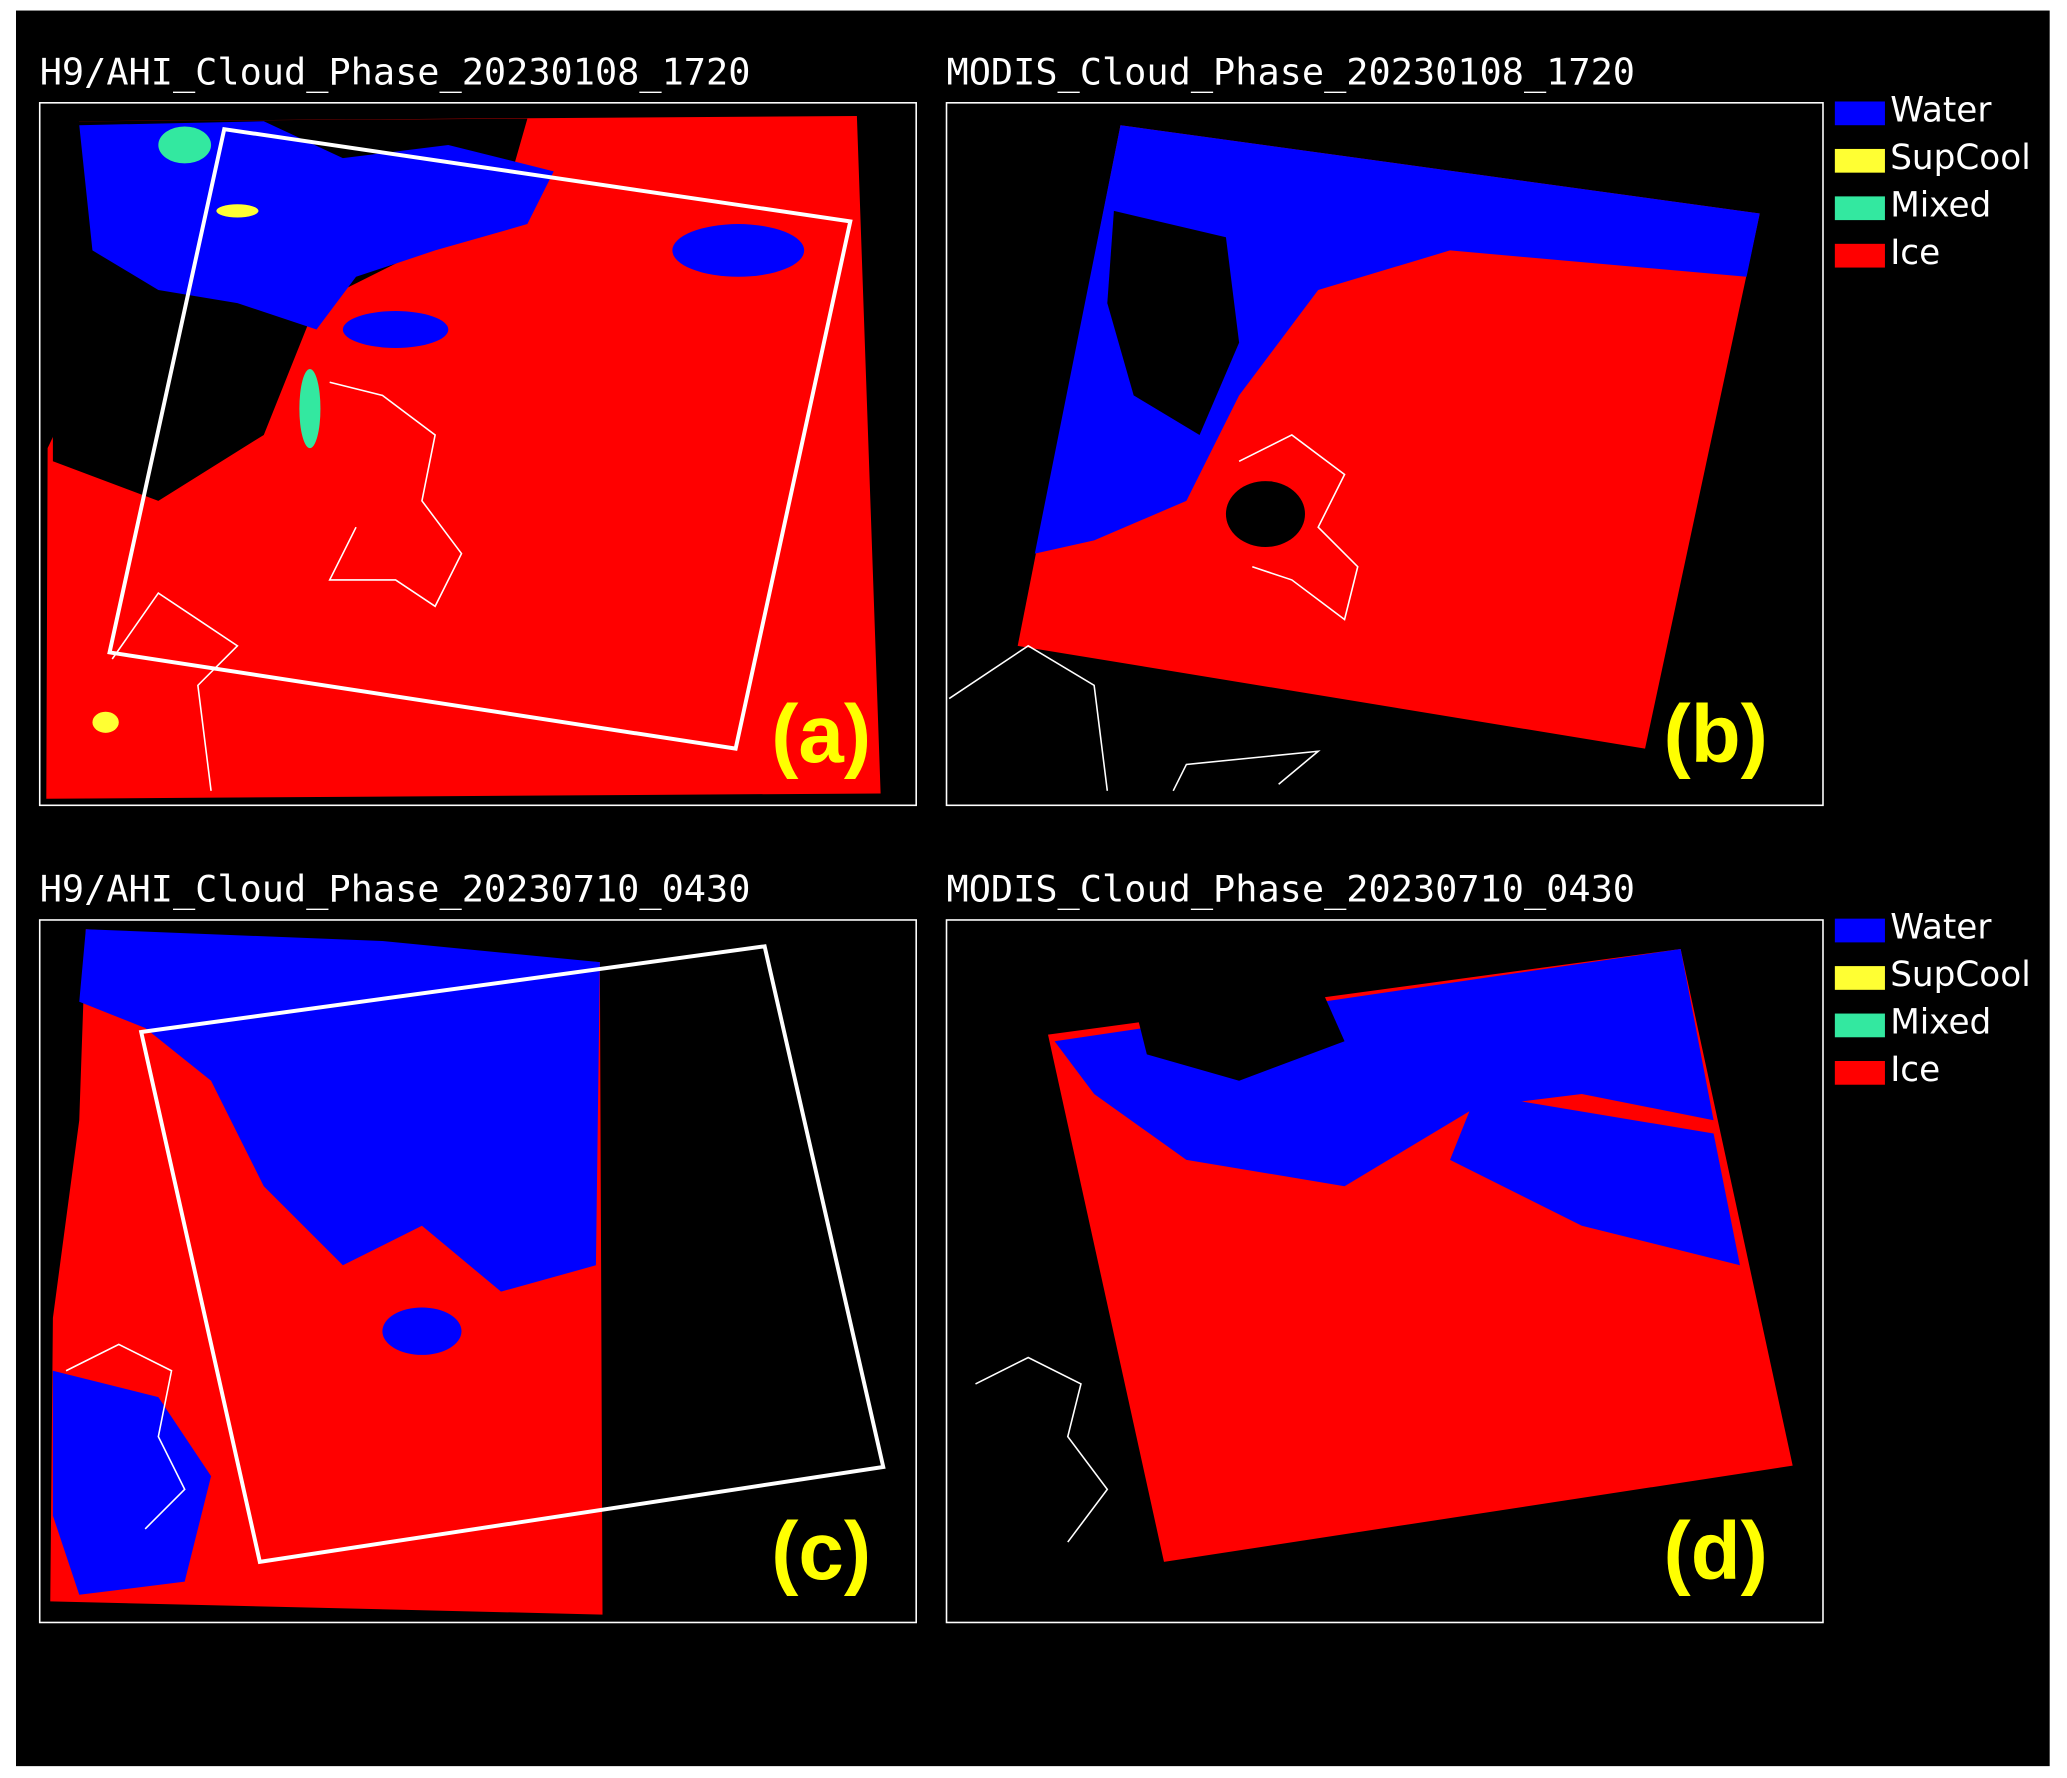 This screenshot has height=1778, width=2067. Describe the element at coordinates (1716, 734) in the screenshot. I see `panel-label: (b)` at that location.